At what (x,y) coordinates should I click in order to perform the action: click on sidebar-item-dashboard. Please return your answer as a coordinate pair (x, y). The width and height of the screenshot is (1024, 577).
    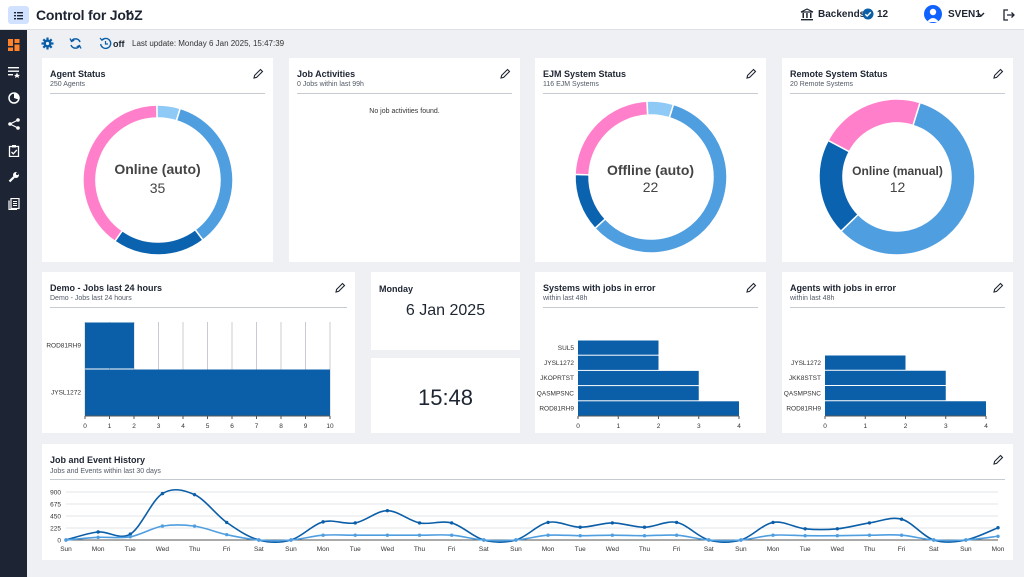
    Looking at the image, I should click on (13, 45).